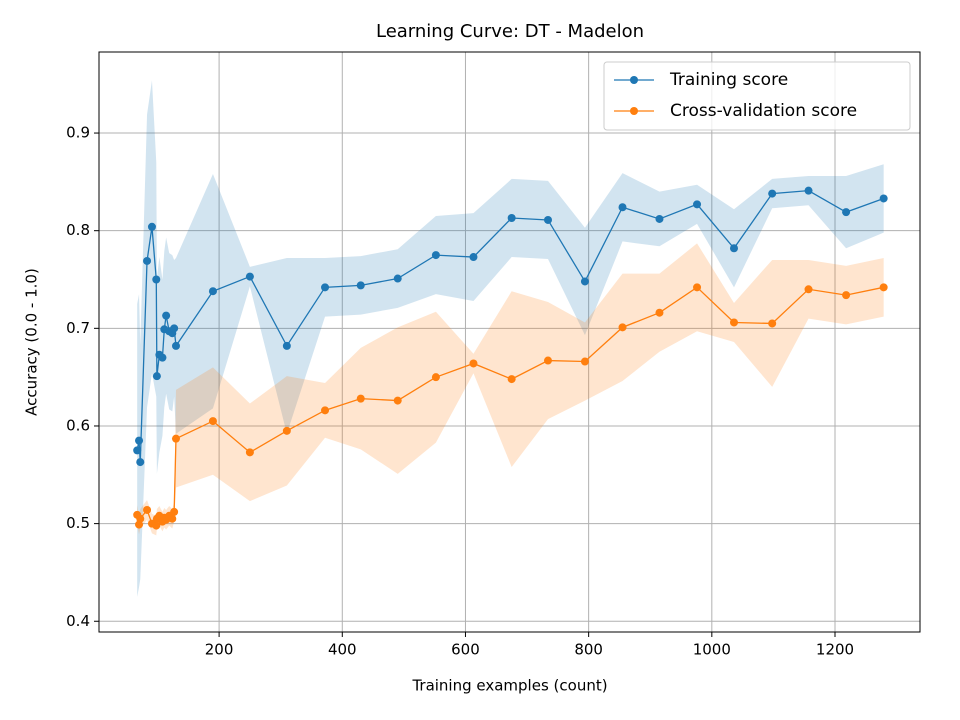 The height and width of the screenshot is (720, 960). I want to click on chart-title: Learning Curve: DT - Madelon, so click(510, 31).